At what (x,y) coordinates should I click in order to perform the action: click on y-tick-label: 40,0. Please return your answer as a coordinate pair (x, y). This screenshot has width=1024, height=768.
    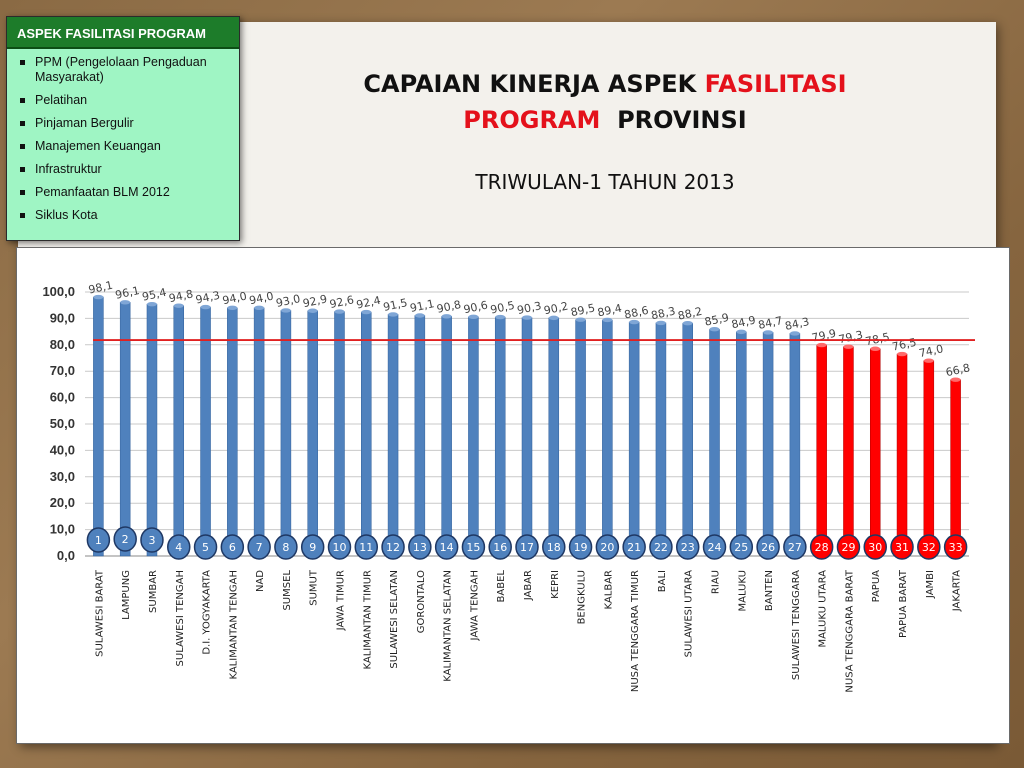
    Looking at the image, I should click on (62, 449).